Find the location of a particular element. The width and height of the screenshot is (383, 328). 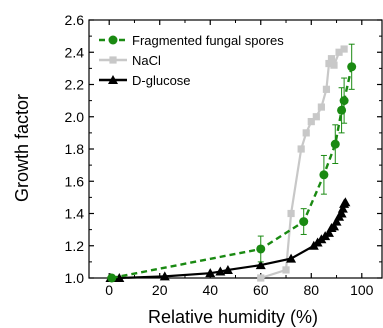

y-tick-label: 2.2 is located at coordinates (75, 85).